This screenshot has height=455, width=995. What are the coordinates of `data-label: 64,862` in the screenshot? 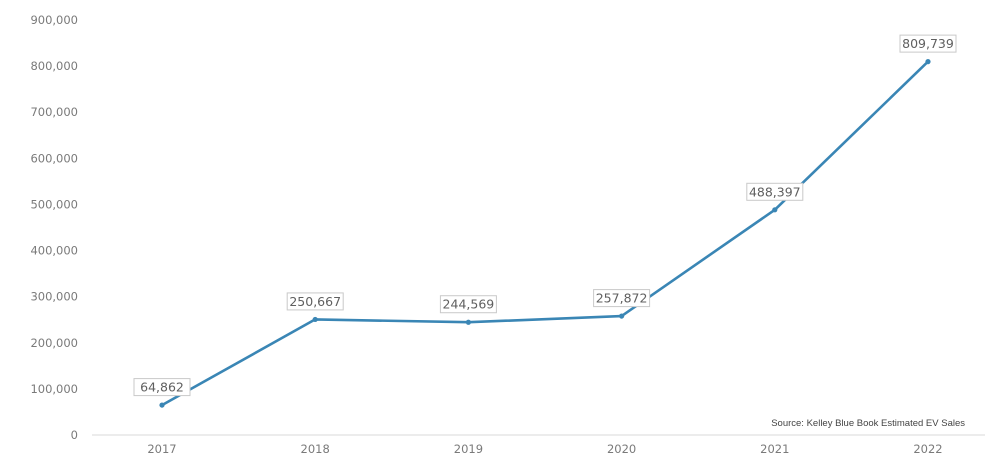 It's located at (162, 387).